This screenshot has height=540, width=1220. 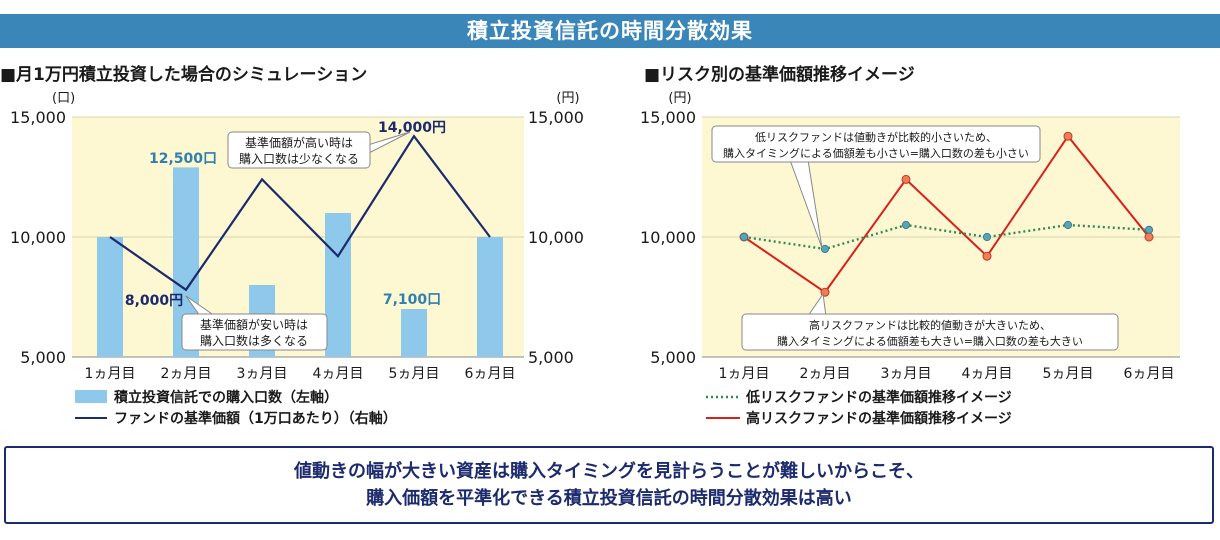 I want to click on right-x-tick-label: 1ヵ月目, so click(x=744, y=374).